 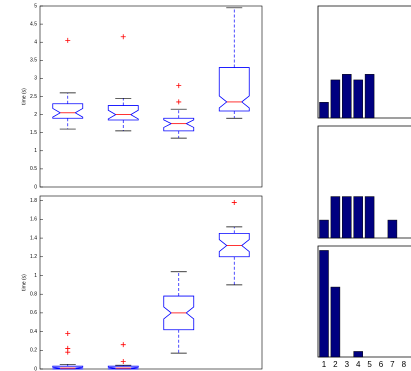 I want to click on y-tick-label: 1.5, so click(x=33, y=133).